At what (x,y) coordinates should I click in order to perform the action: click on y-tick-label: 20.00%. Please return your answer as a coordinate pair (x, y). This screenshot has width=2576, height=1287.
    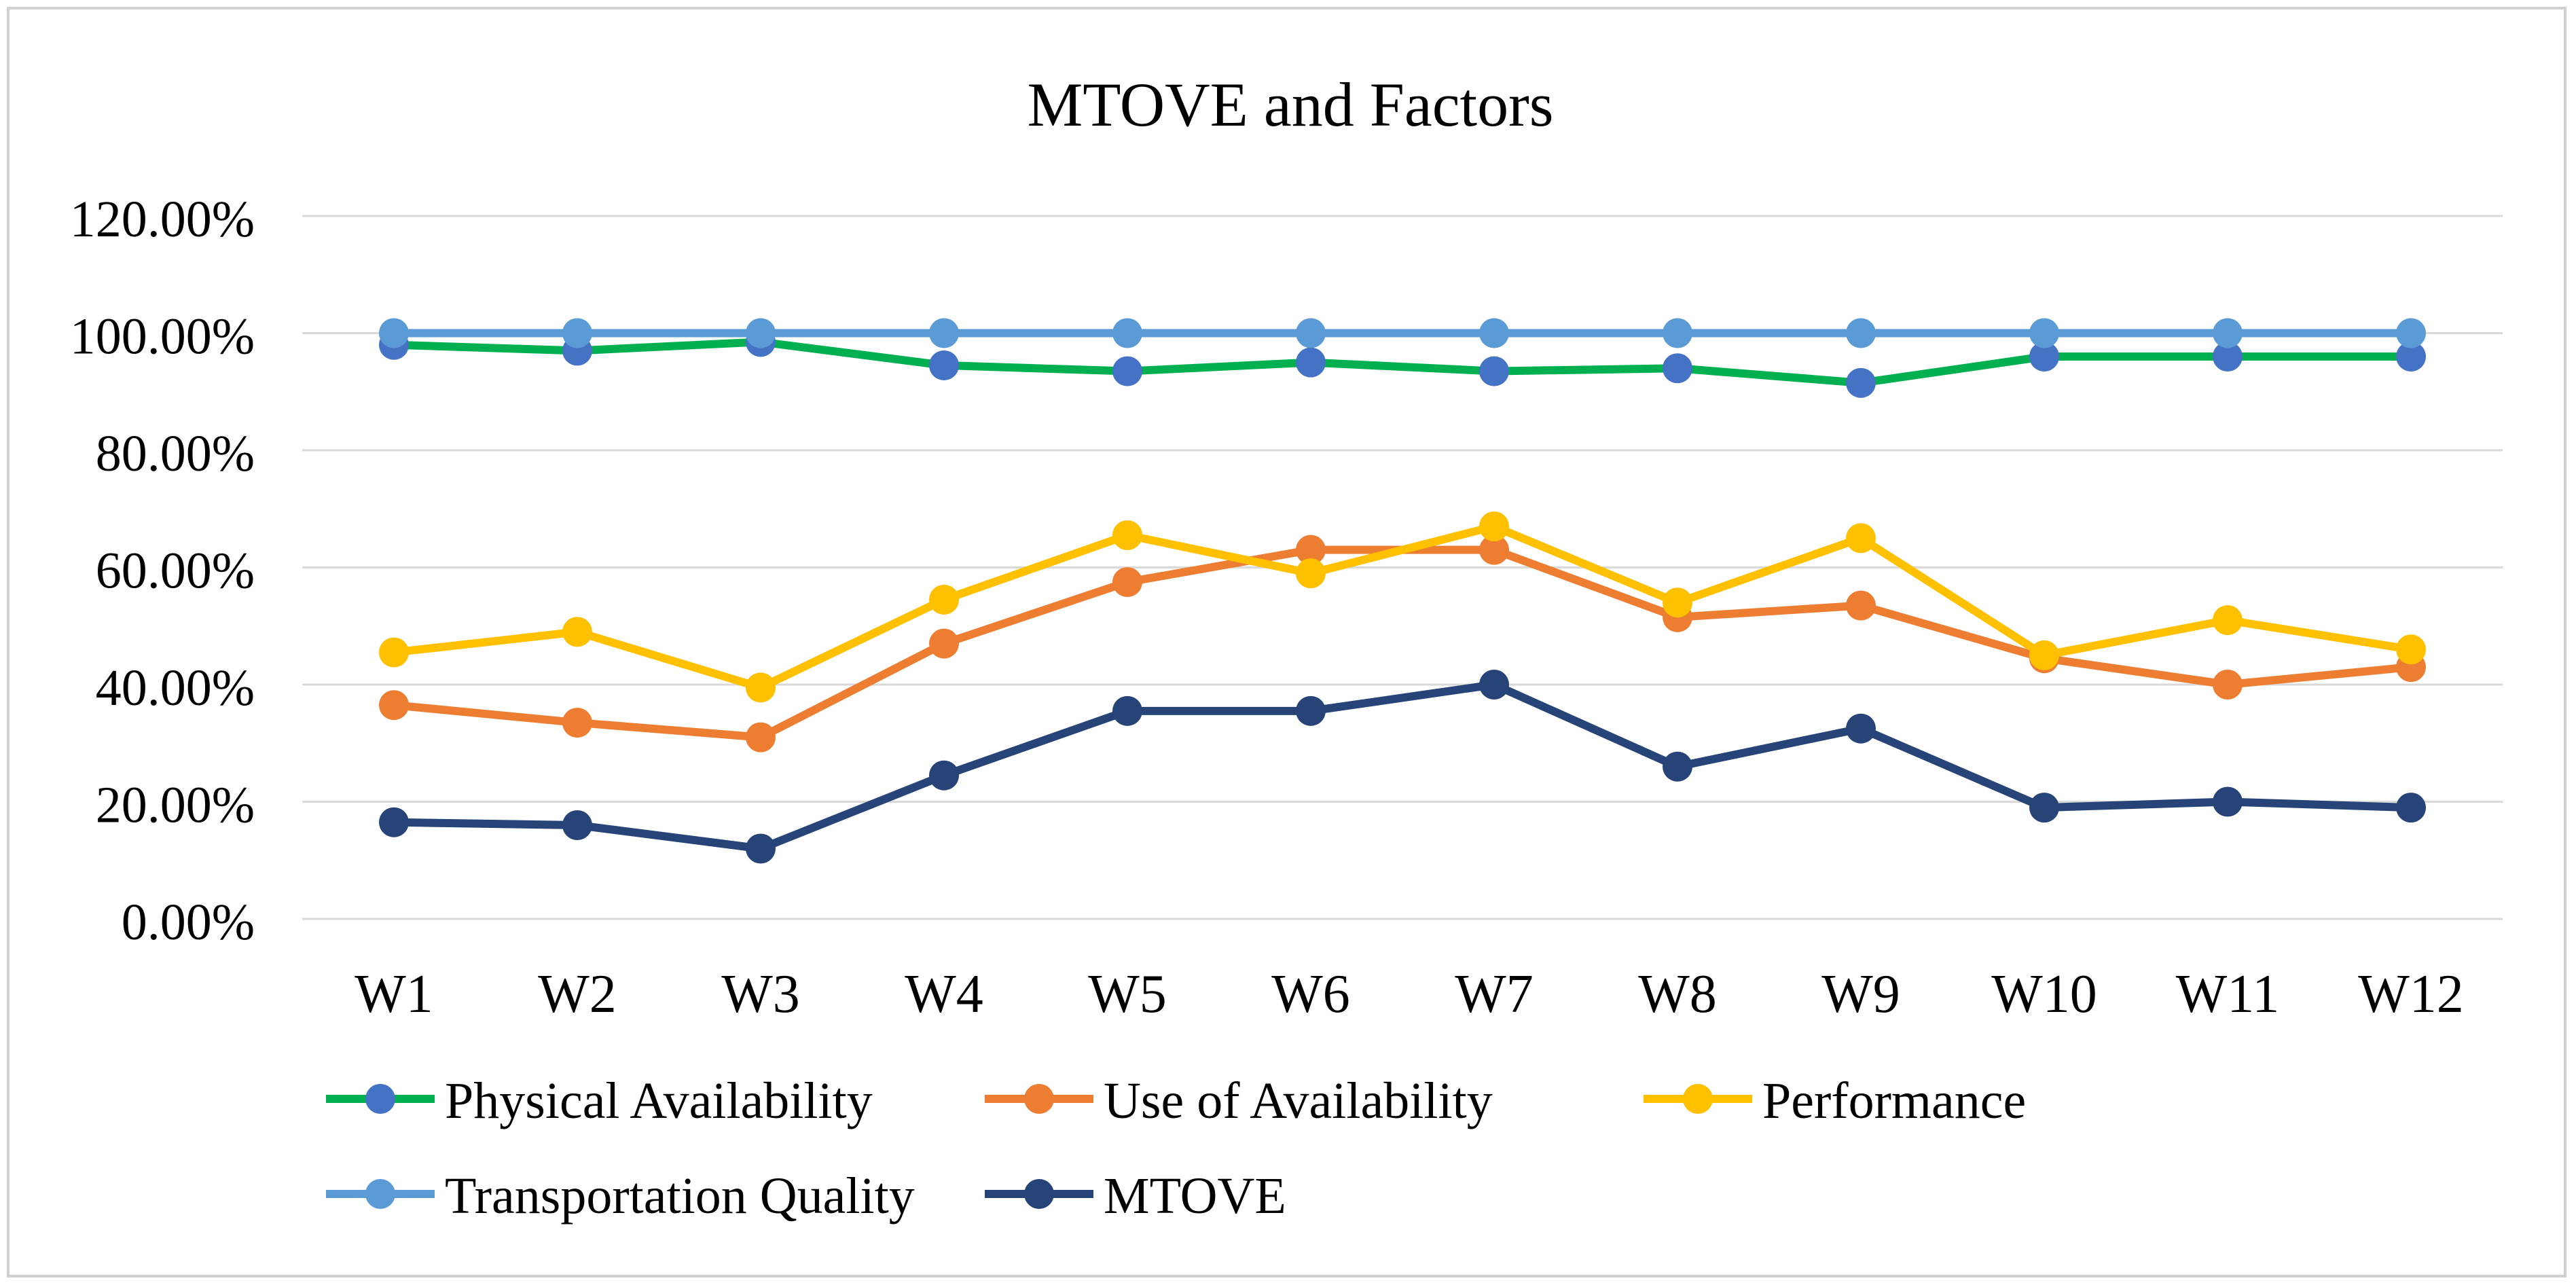
    Looking at the image, I should click on (175, 805).